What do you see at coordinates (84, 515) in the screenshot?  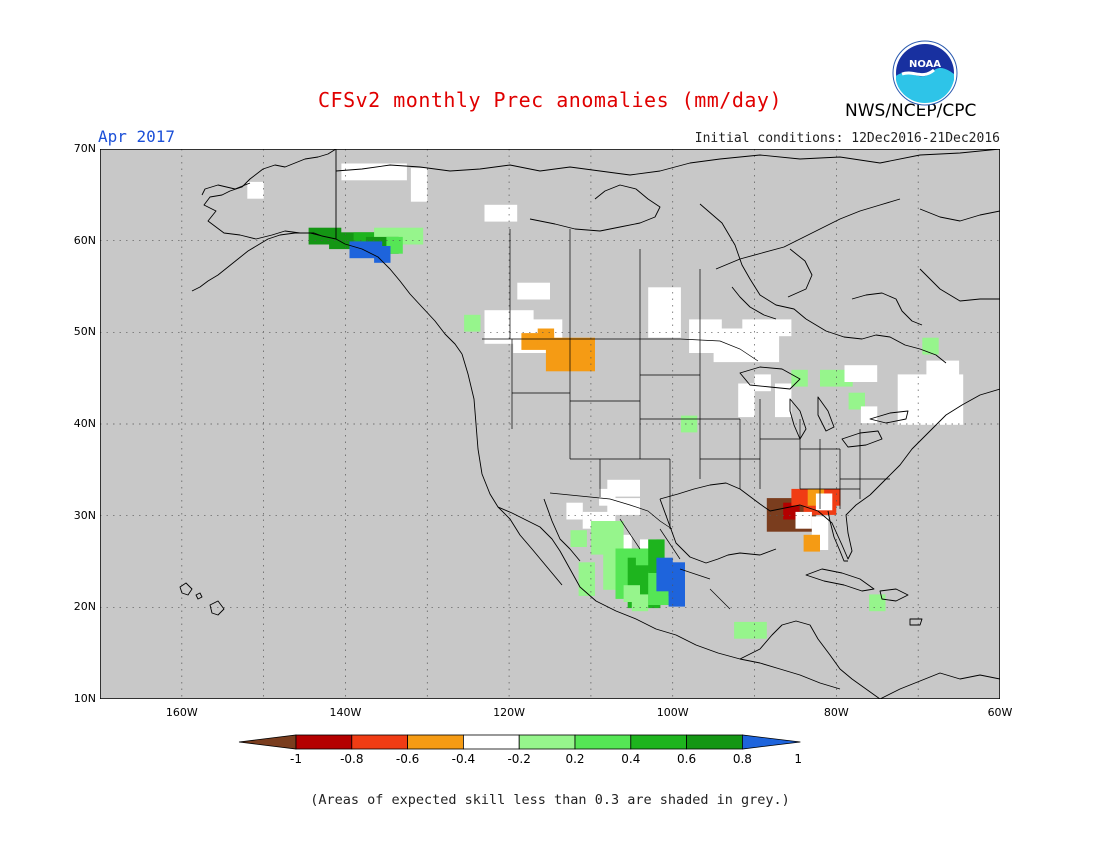 I see `latitude-tick-label: 30N` at bounding box center [84, 515].